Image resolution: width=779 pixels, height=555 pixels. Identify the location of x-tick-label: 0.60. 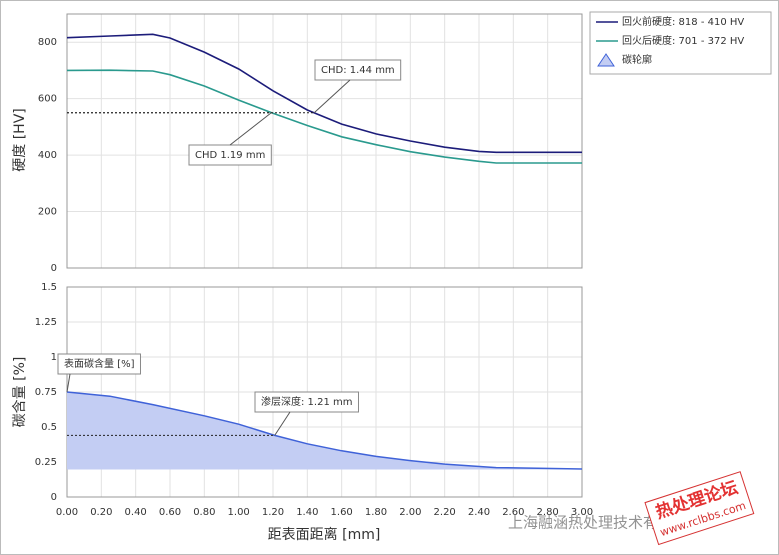
(170, 512).